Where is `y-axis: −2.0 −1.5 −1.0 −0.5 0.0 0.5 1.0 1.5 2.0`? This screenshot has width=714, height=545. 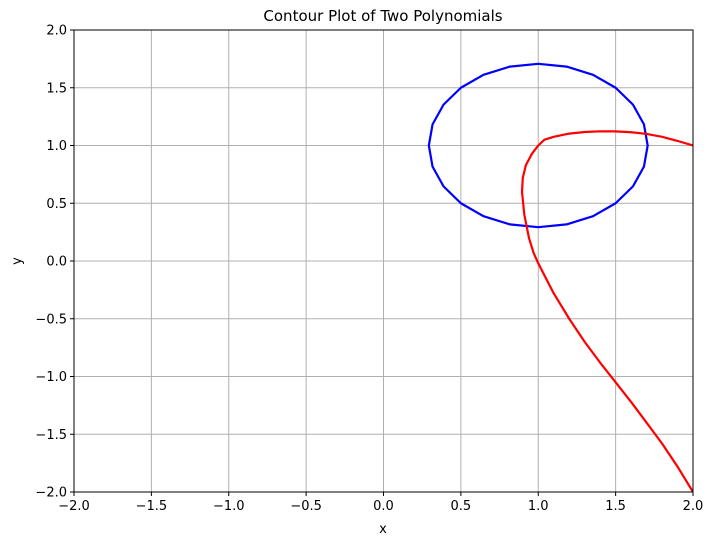
y-axis: −2.0 −1.5 −1.0 −0.5 0.0 0.5 1.0 1.5 2.0 is located at coordinates (54, 262).